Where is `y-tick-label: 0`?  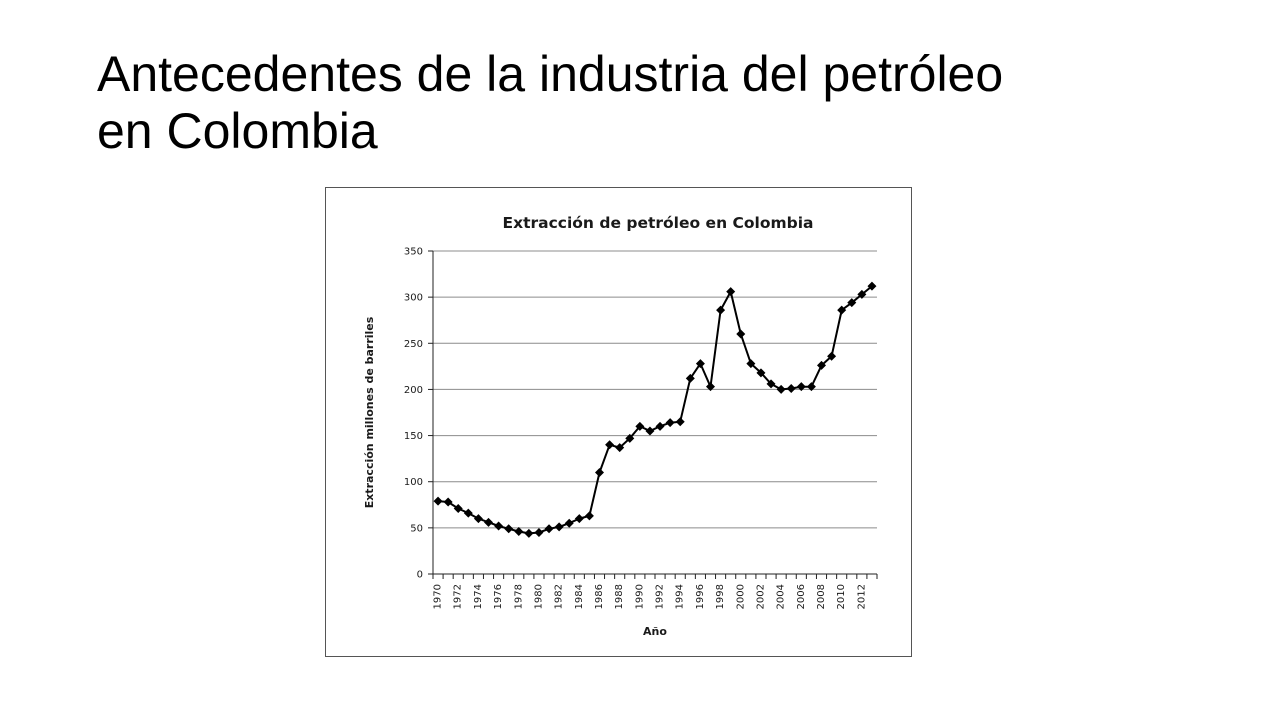
y-tick-label: 0 is located at coordinates (420, 575).